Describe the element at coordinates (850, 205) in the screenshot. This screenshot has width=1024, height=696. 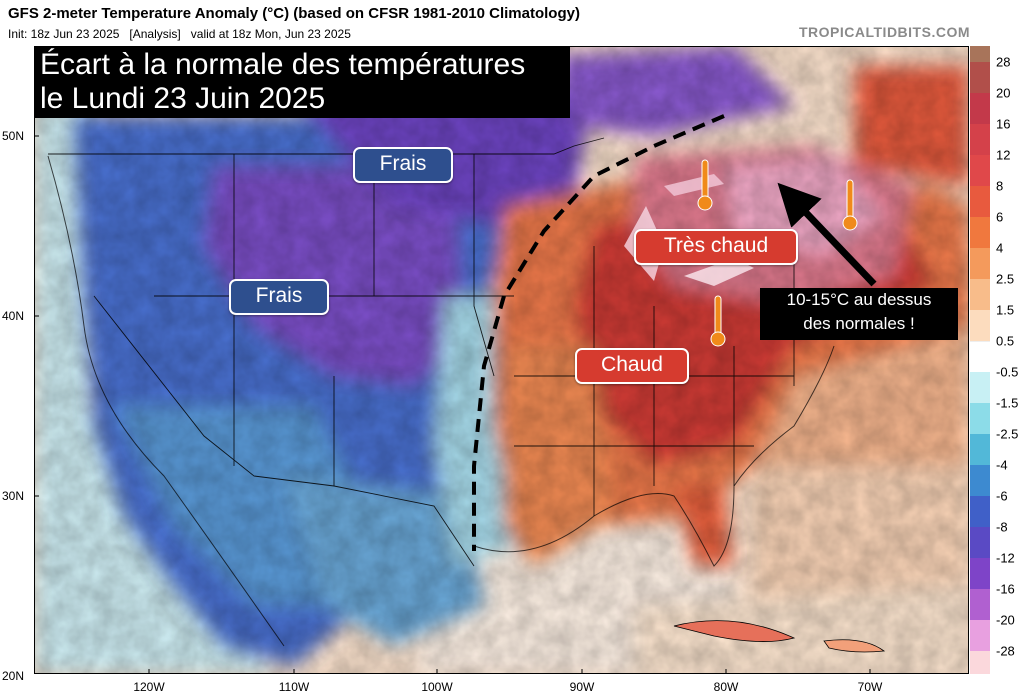
I see `thermometer-icon-northeast` at that location.